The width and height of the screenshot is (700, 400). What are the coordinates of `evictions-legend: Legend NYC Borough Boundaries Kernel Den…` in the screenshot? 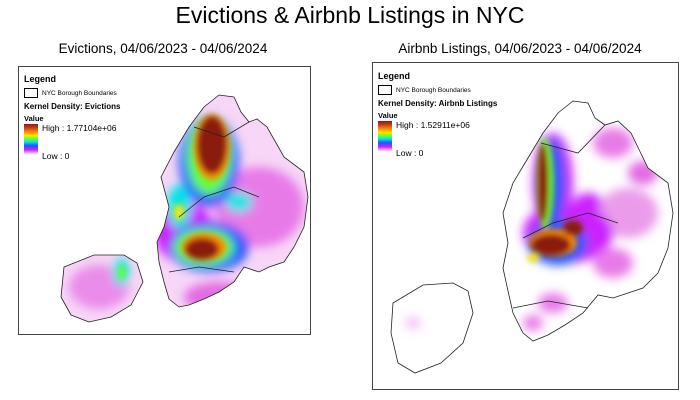 It's located at (72, 118).